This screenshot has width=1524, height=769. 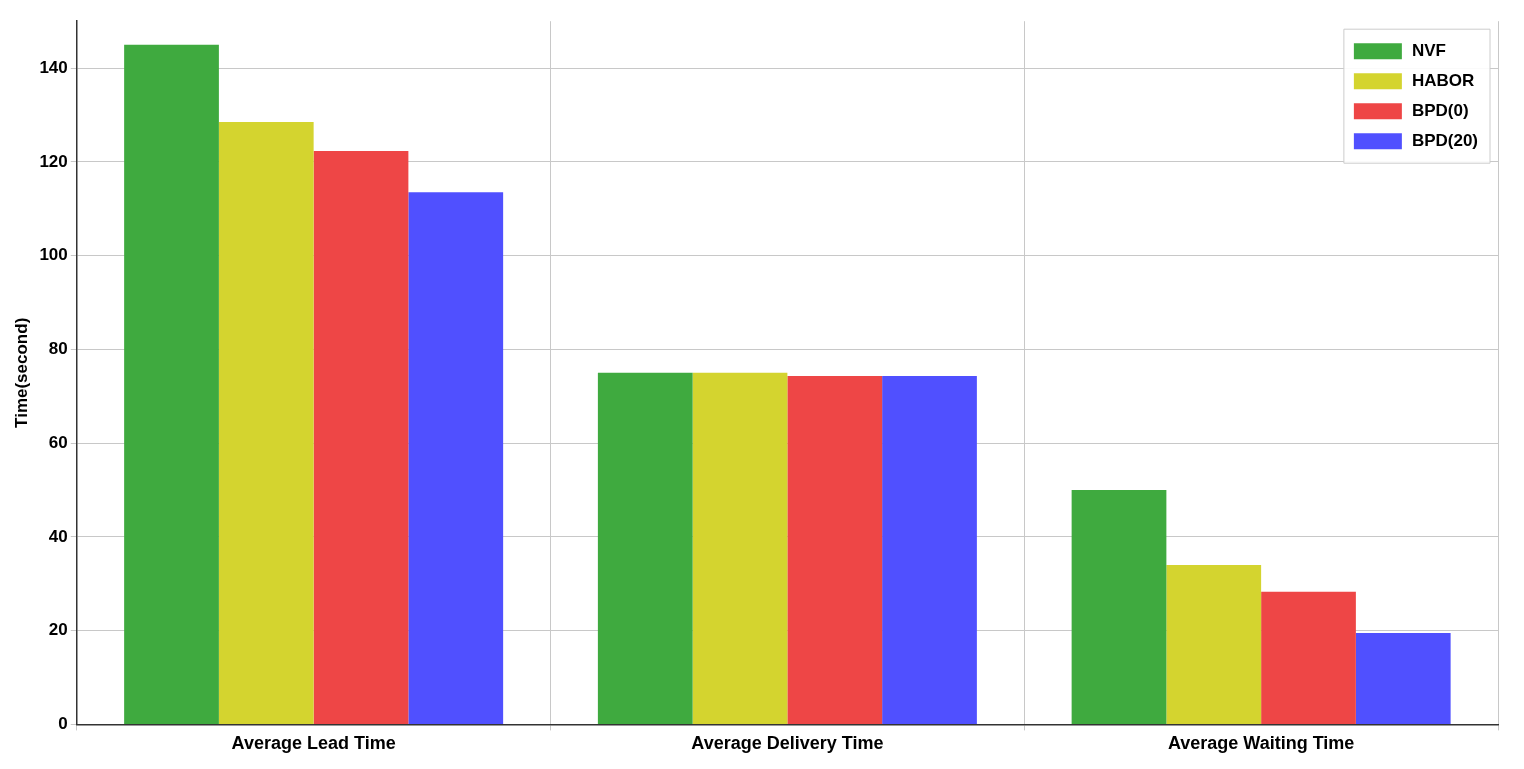 What do you see at coordinates (787, 743) in the screenshot?
I see `x-tick-label: Average Delivery Time` at bounding box center [787, 743].